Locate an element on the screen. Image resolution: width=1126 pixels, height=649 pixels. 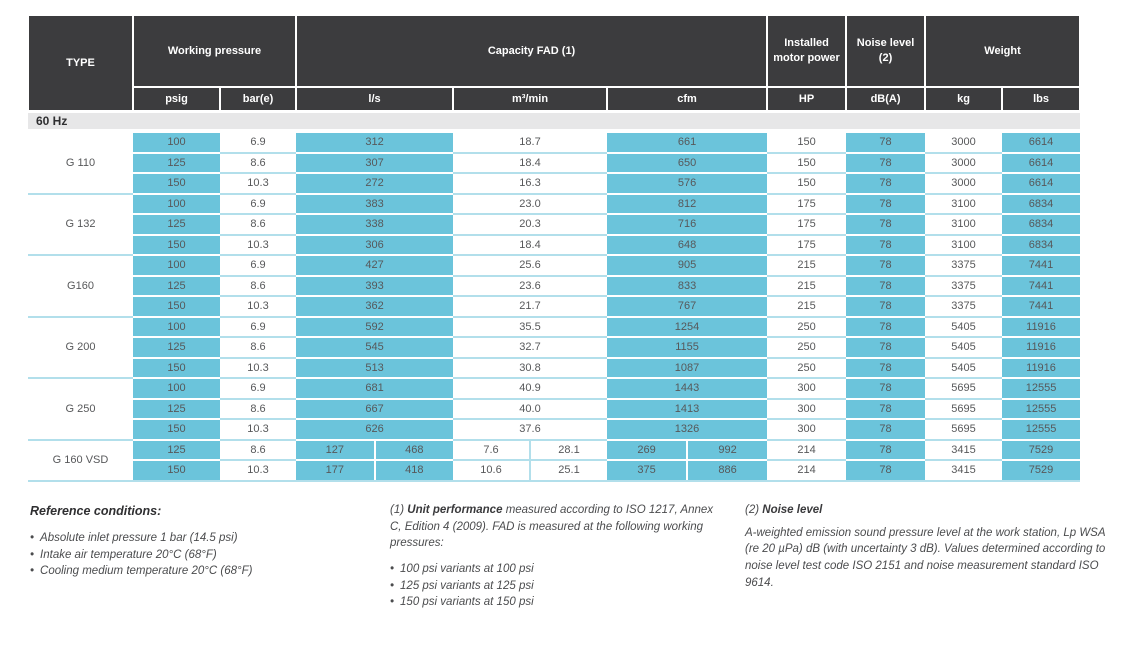
data-cell: 681 is located at coordinates (375, 389).